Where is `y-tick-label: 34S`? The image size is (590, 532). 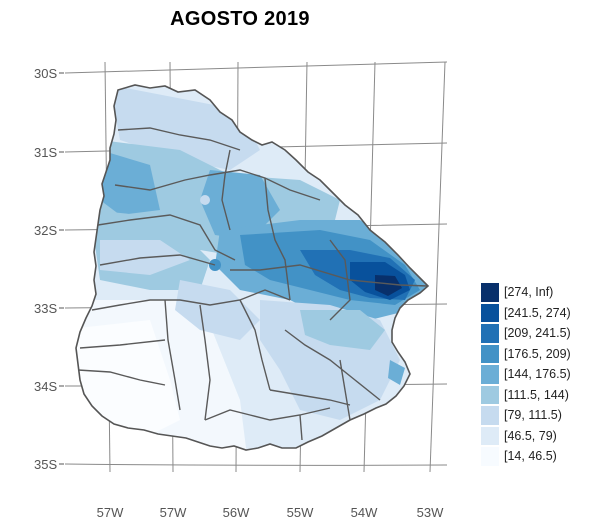
y-tick-label: 34S is located at coordinates (45, 386).